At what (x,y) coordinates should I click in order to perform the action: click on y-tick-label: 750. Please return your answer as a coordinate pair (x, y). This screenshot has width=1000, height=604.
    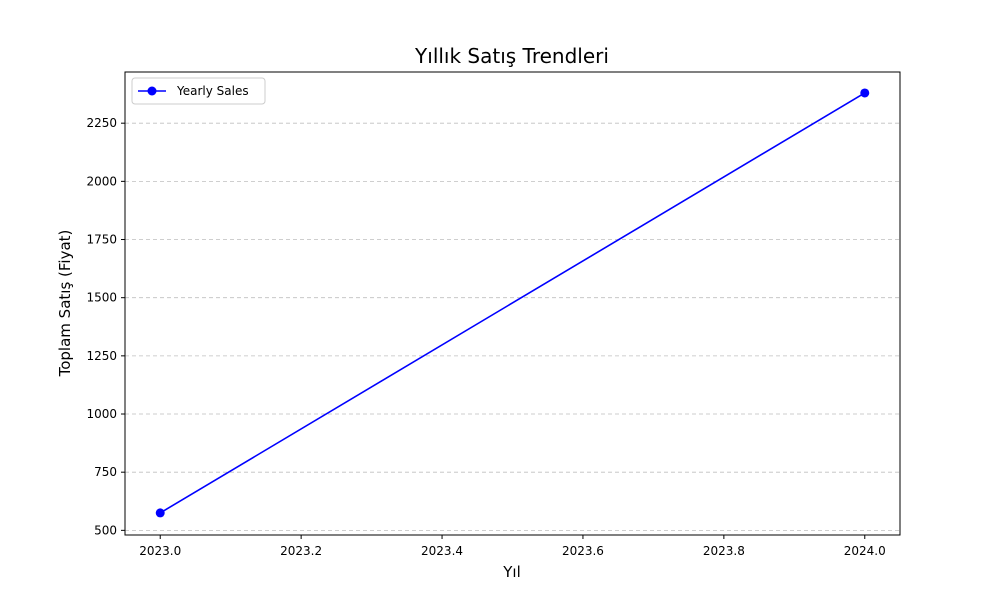
    Looking at the image, I should click on (105, 472).